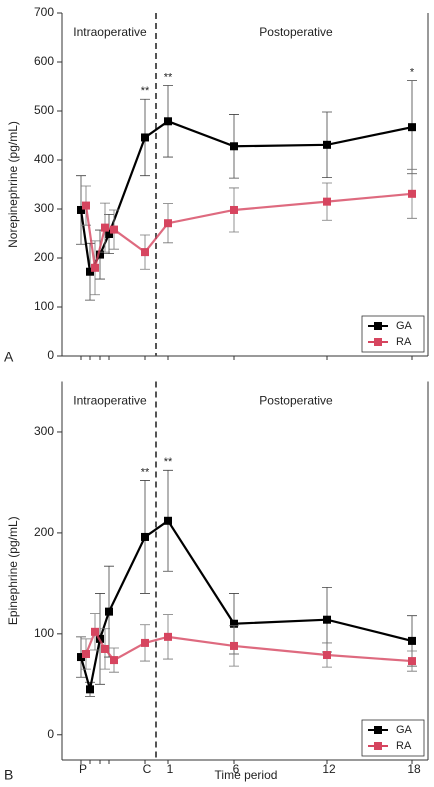 Image resolution: width=434 pixels, height=787 pixels. Describe the element at coordinates (44, 61) in the screenshot. I see `y-tick-label: 600` at that location.